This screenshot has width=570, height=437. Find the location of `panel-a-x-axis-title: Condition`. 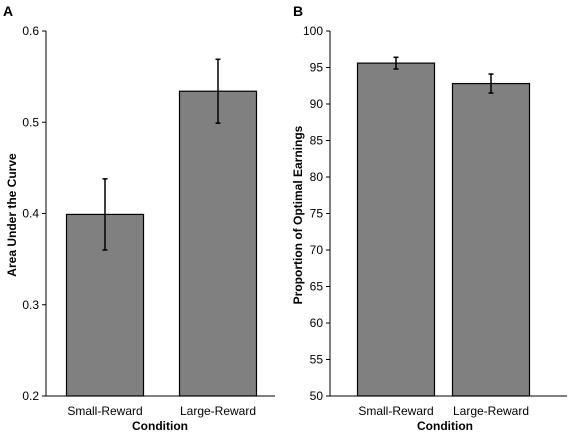

panel-a-x-axis-title: Condition is located at coordinates (160, 426).